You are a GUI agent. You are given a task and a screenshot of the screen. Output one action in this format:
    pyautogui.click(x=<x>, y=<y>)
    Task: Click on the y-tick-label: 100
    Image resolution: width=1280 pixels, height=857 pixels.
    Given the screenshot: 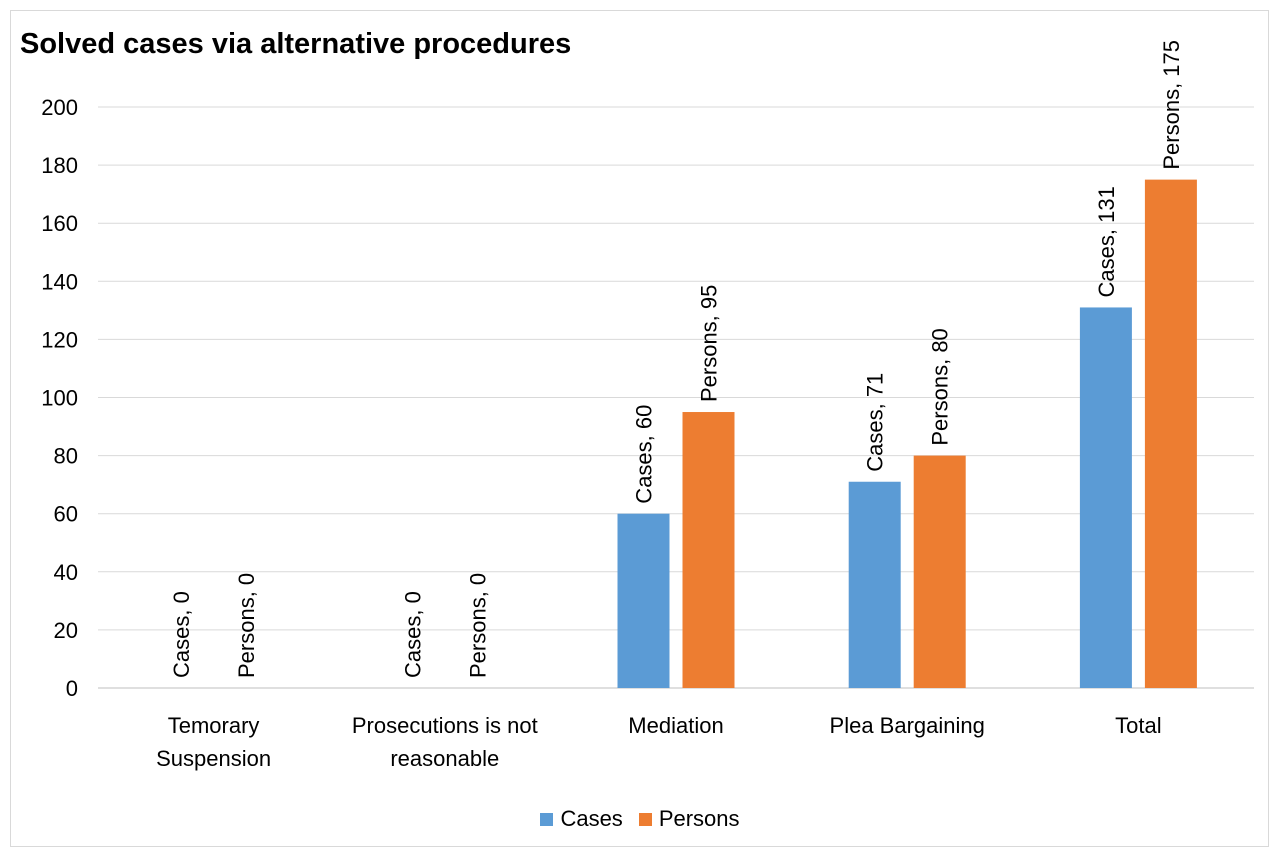 What is the action you would take?
    pyautogui.click(x=59, y=398)
    